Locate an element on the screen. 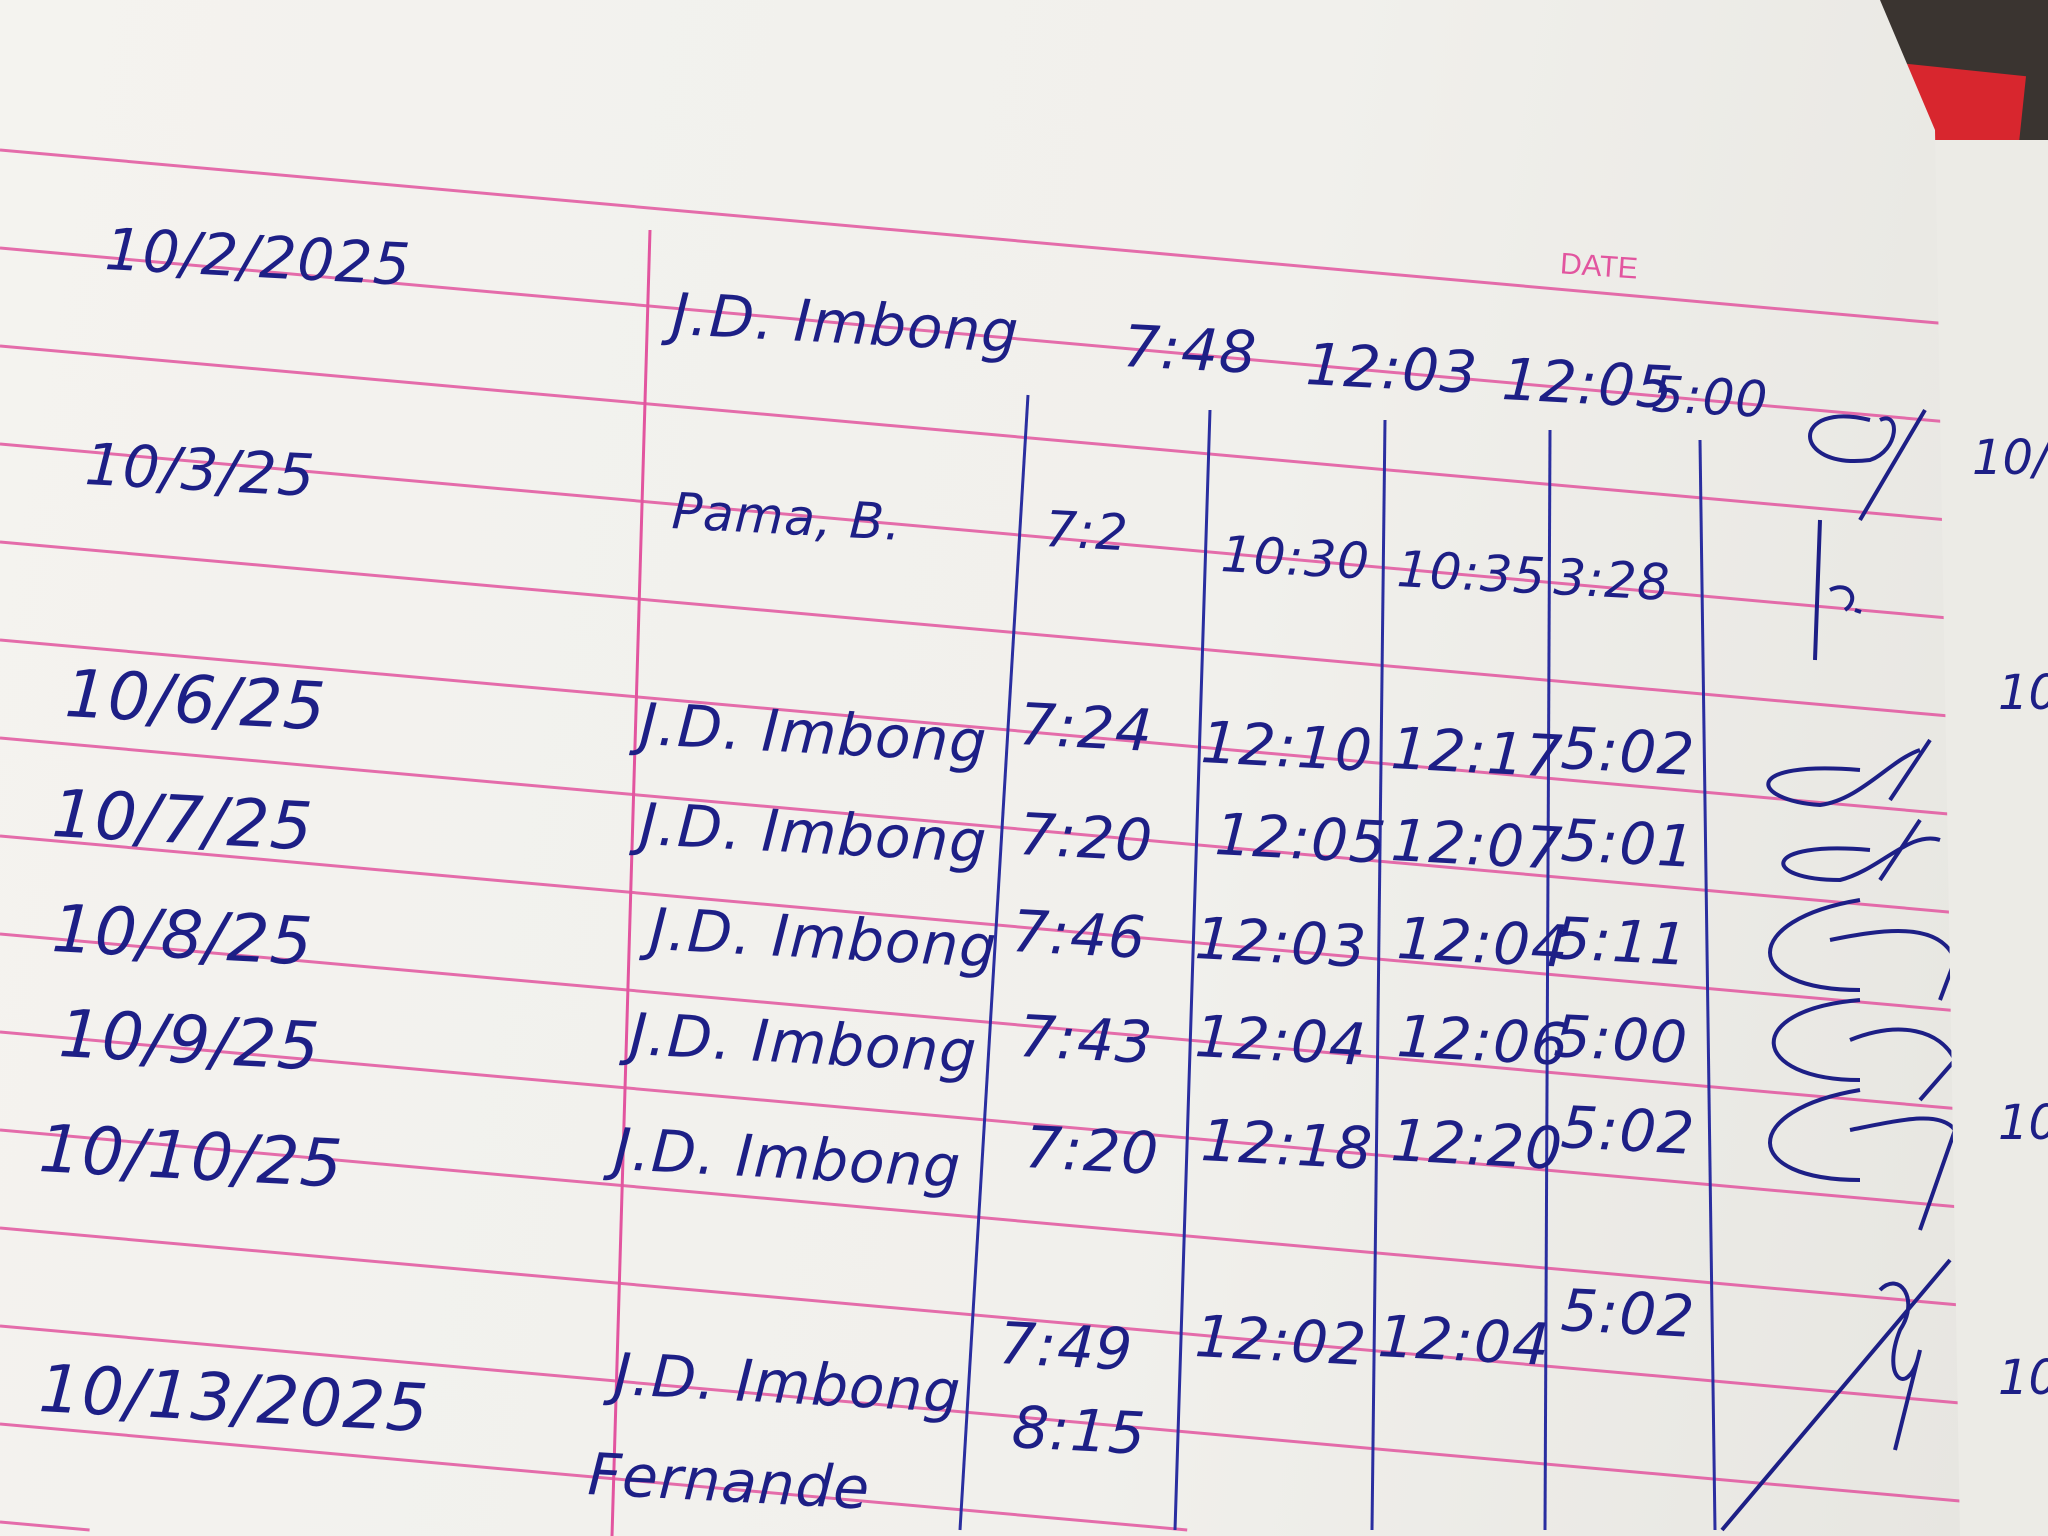 The width and height of the screenshot is (2048, 1536). facing-page-fragment: 10/ is located at coordinates (2010, 458).